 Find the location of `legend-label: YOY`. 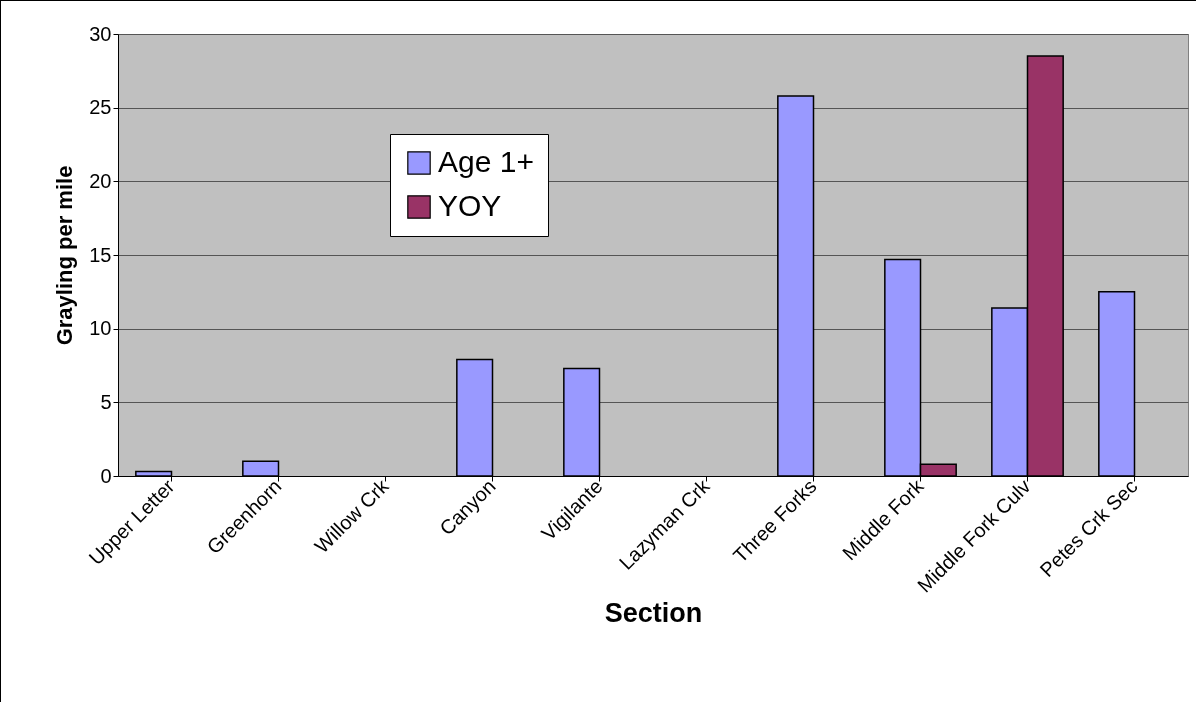

legend-label: YOY is located at coordinates (470, 205).